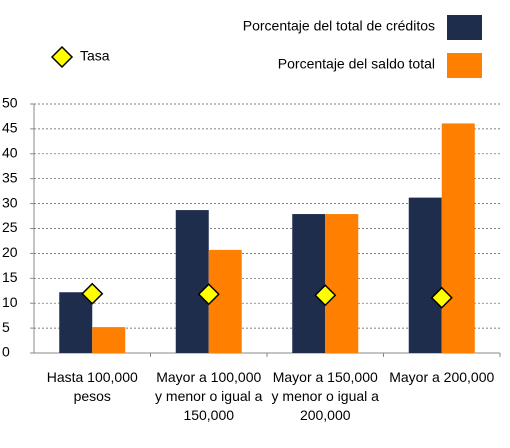 The image size is (510, 448). Describe the element at coordinates (10, 177) in the screenshot. I see `y-tick-label: 35` at that location.